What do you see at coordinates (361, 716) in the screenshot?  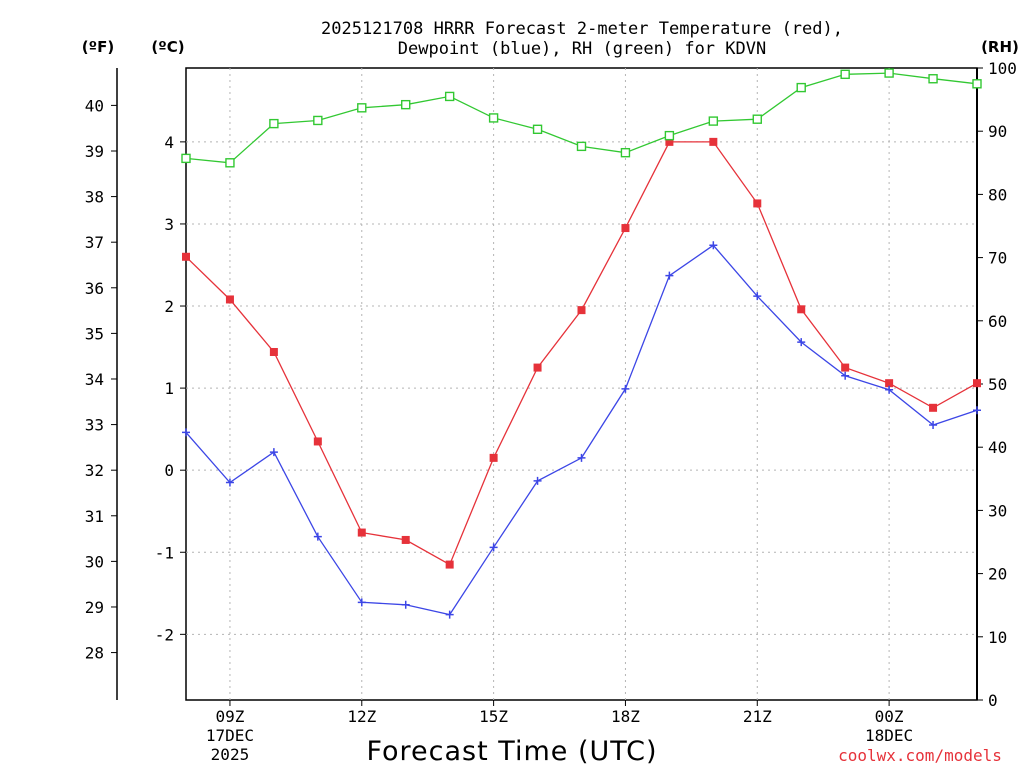 I see `x-tick-label: 12Z` at bounding box center [361, 716].